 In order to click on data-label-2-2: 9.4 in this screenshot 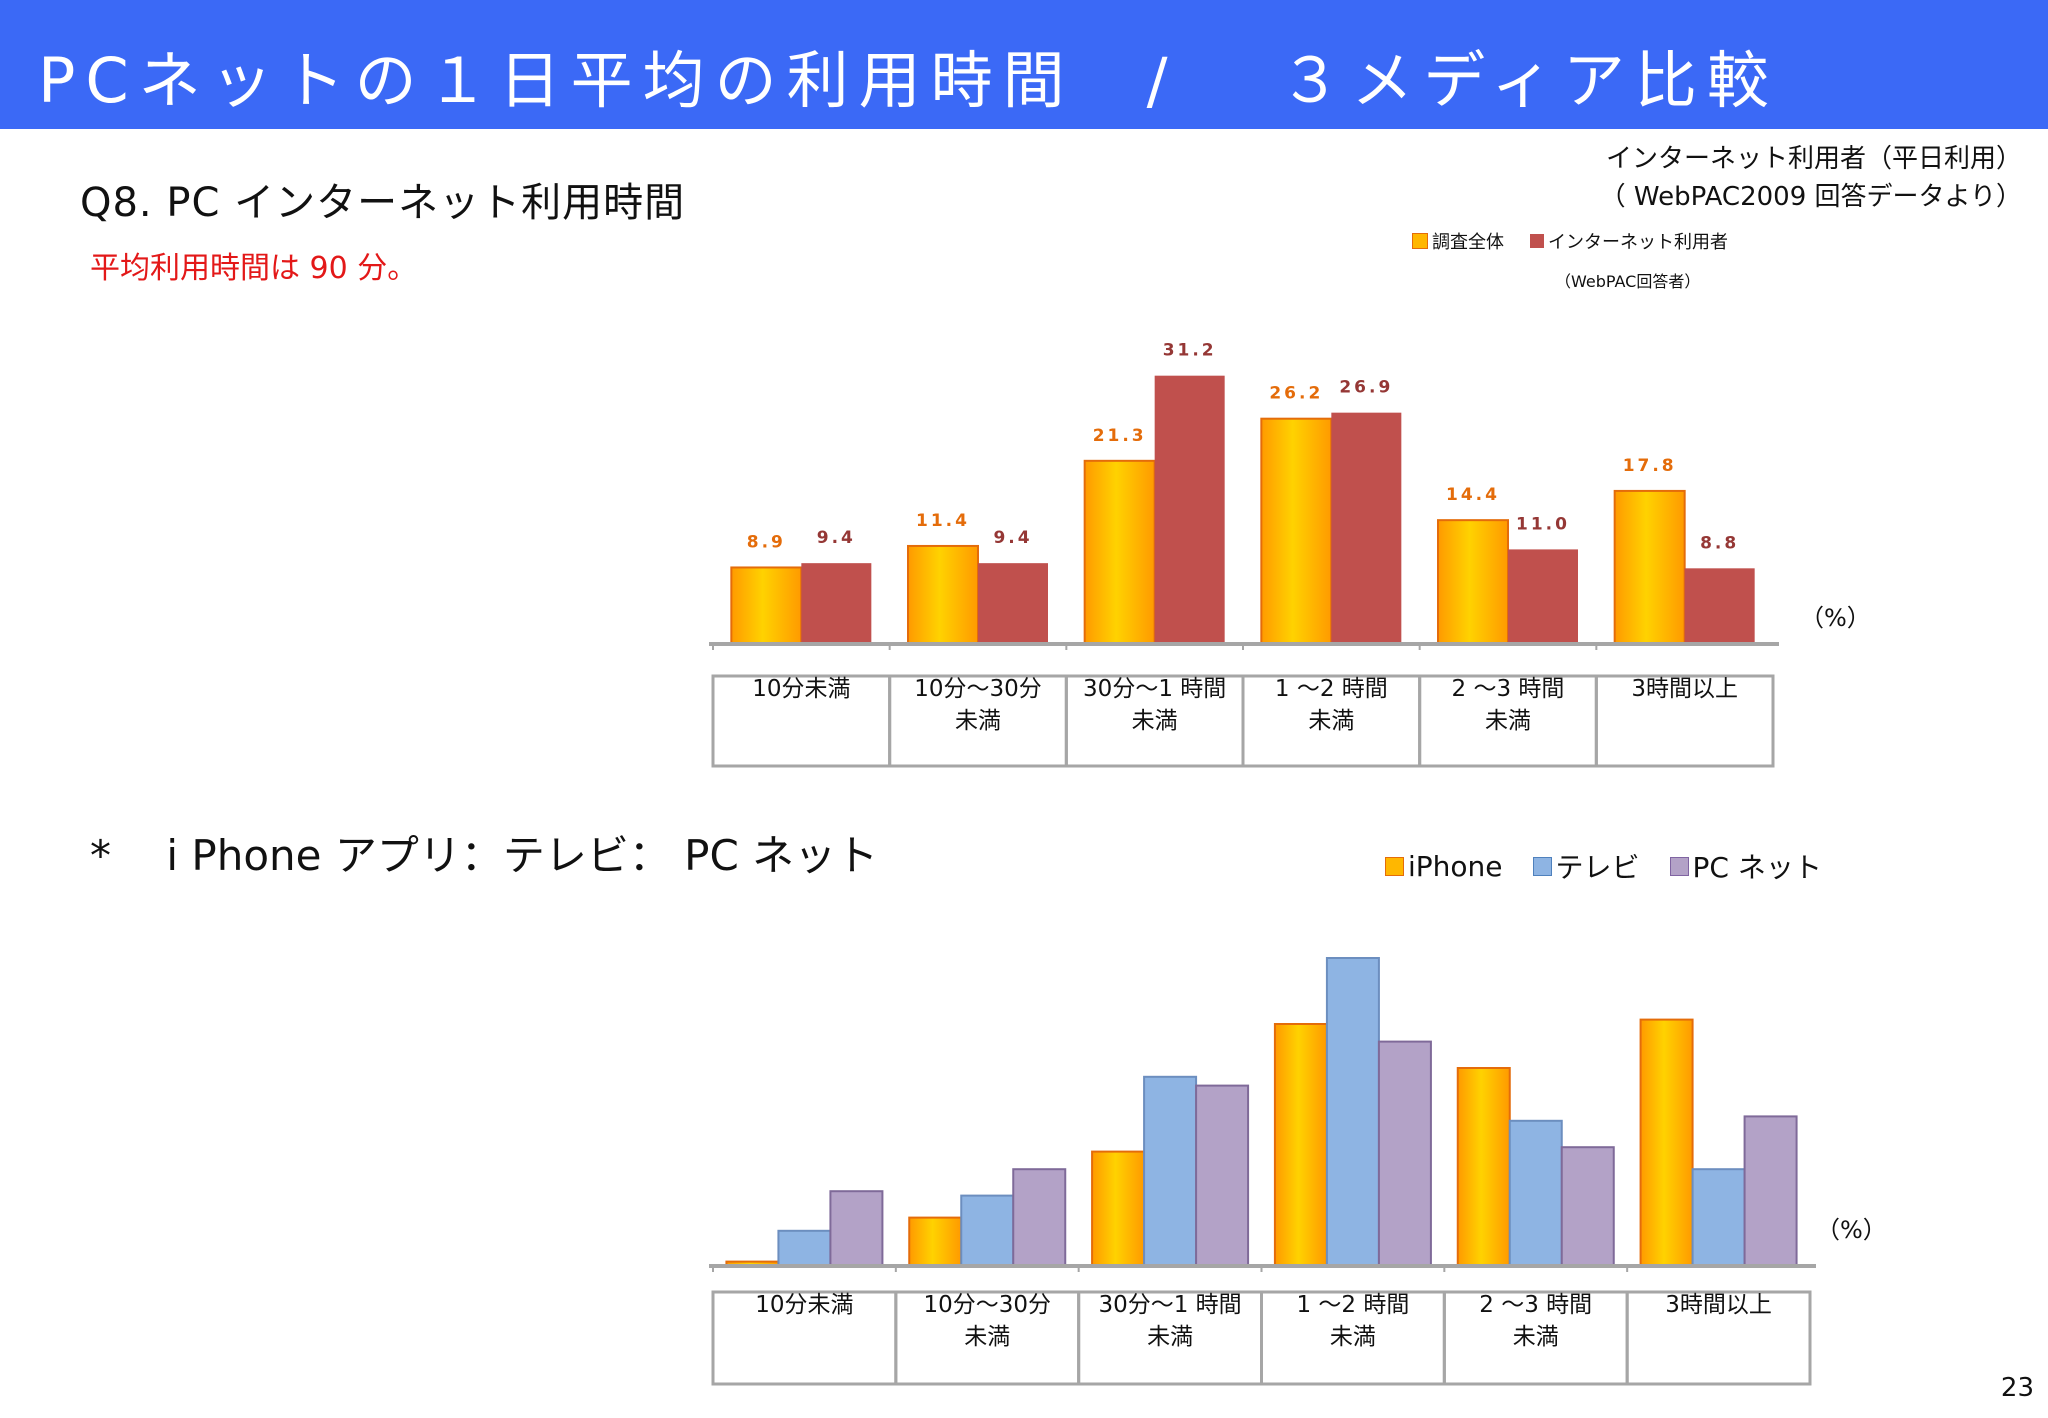, I will do `click(1012, 538)`.